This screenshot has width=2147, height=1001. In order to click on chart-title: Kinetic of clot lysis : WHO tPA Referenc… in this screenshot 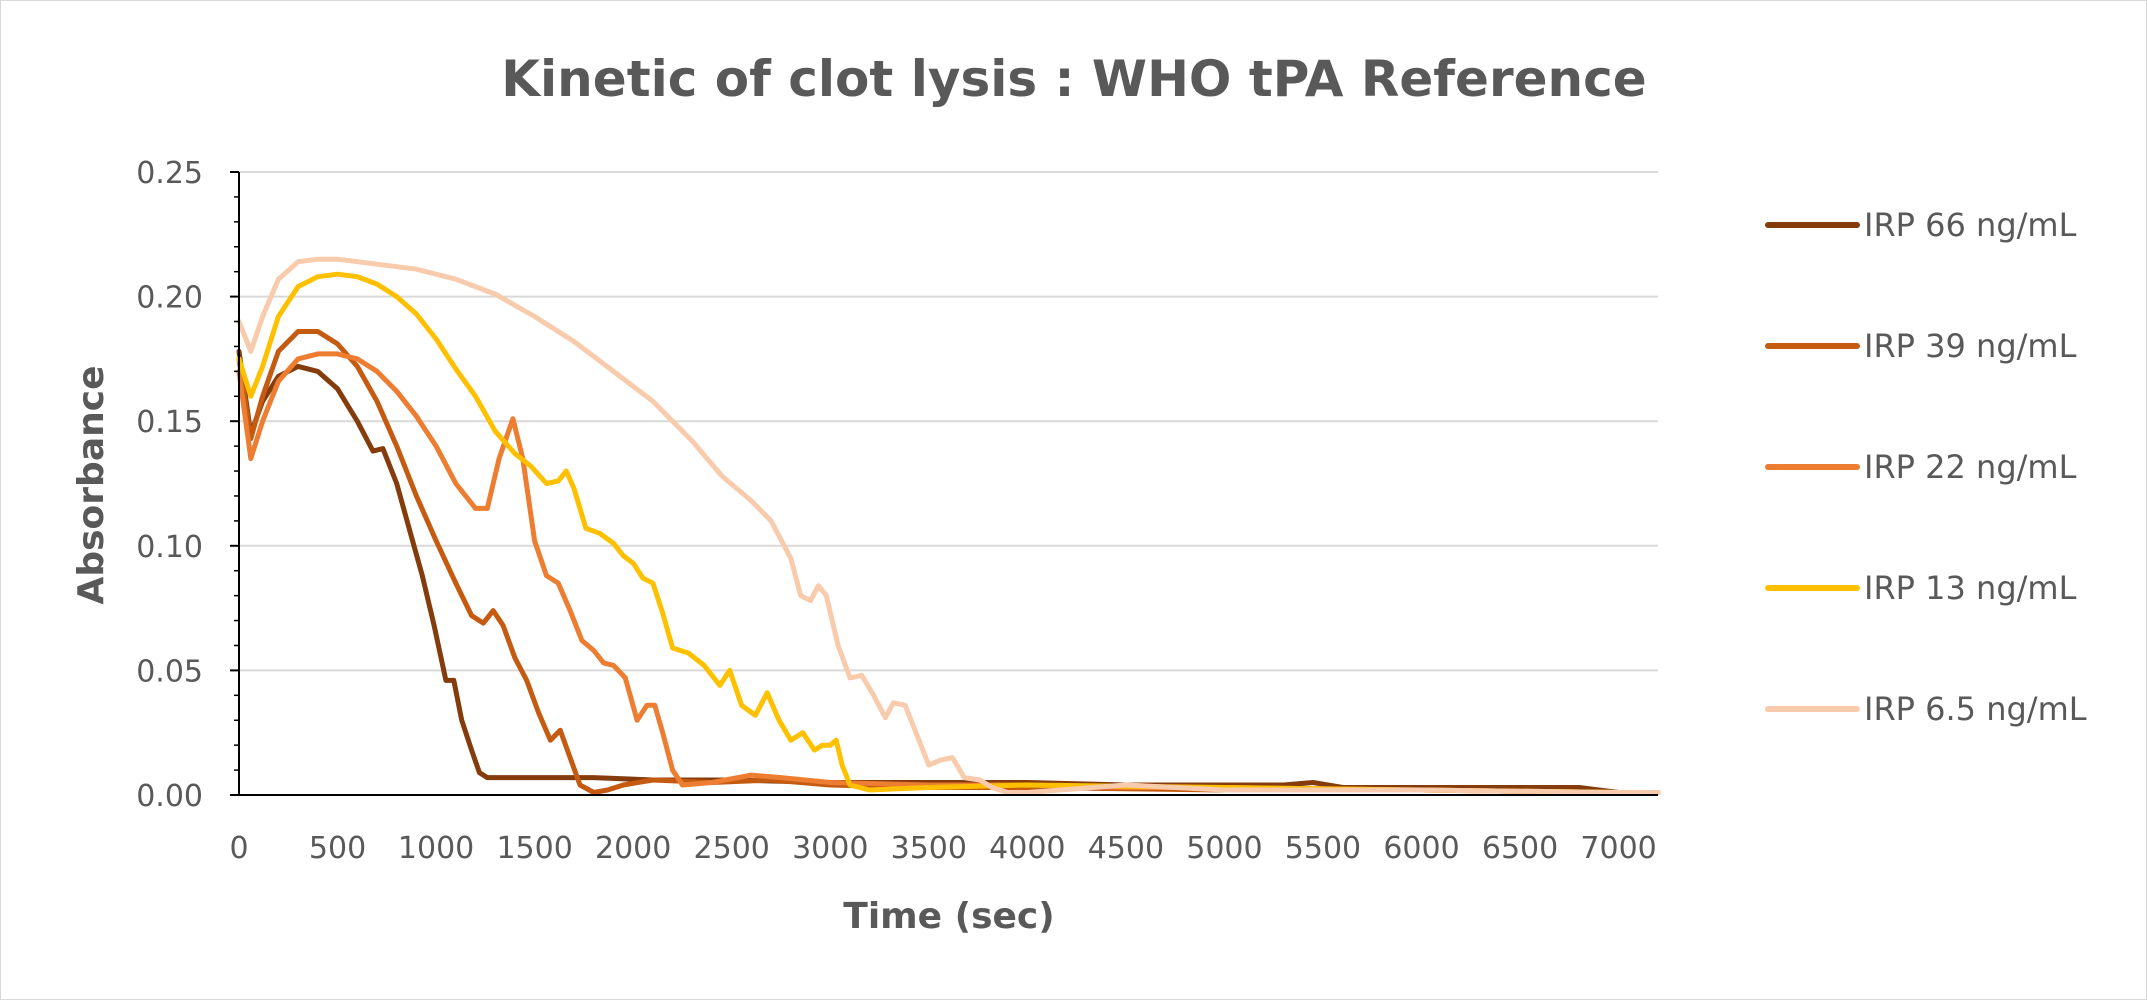, I will do `click(1073, 79)`.